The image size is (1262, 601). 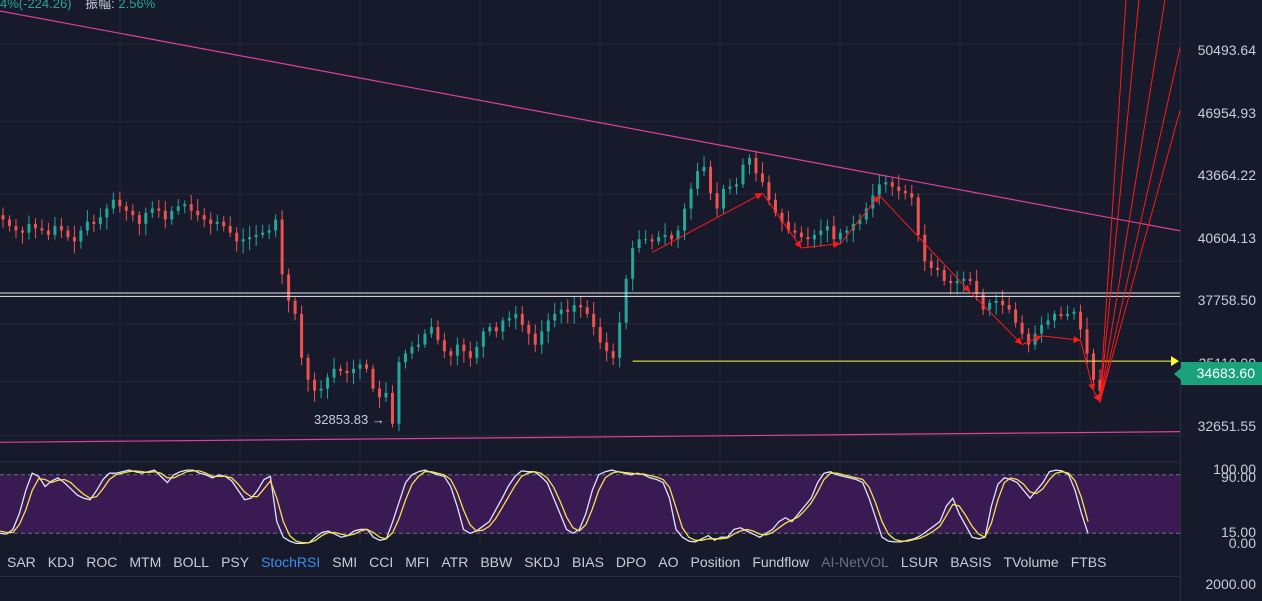 I want to click on indicator-tab-dpo: DPO, so click(x=631, y=562).